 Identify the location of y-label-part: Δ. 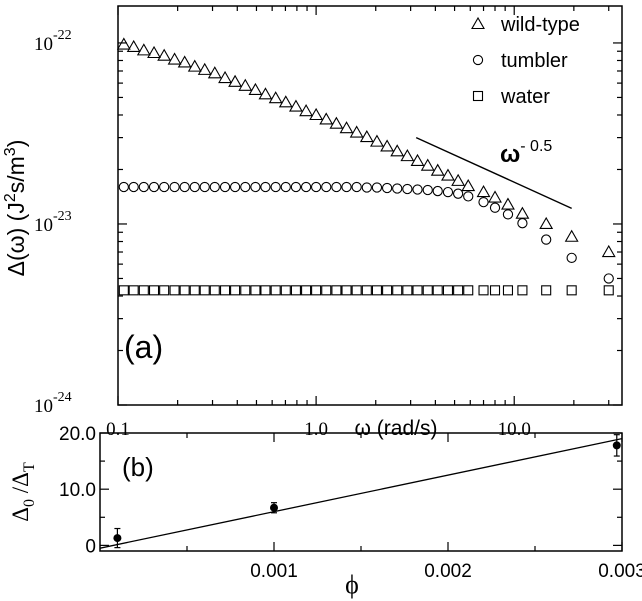
(20, 514).